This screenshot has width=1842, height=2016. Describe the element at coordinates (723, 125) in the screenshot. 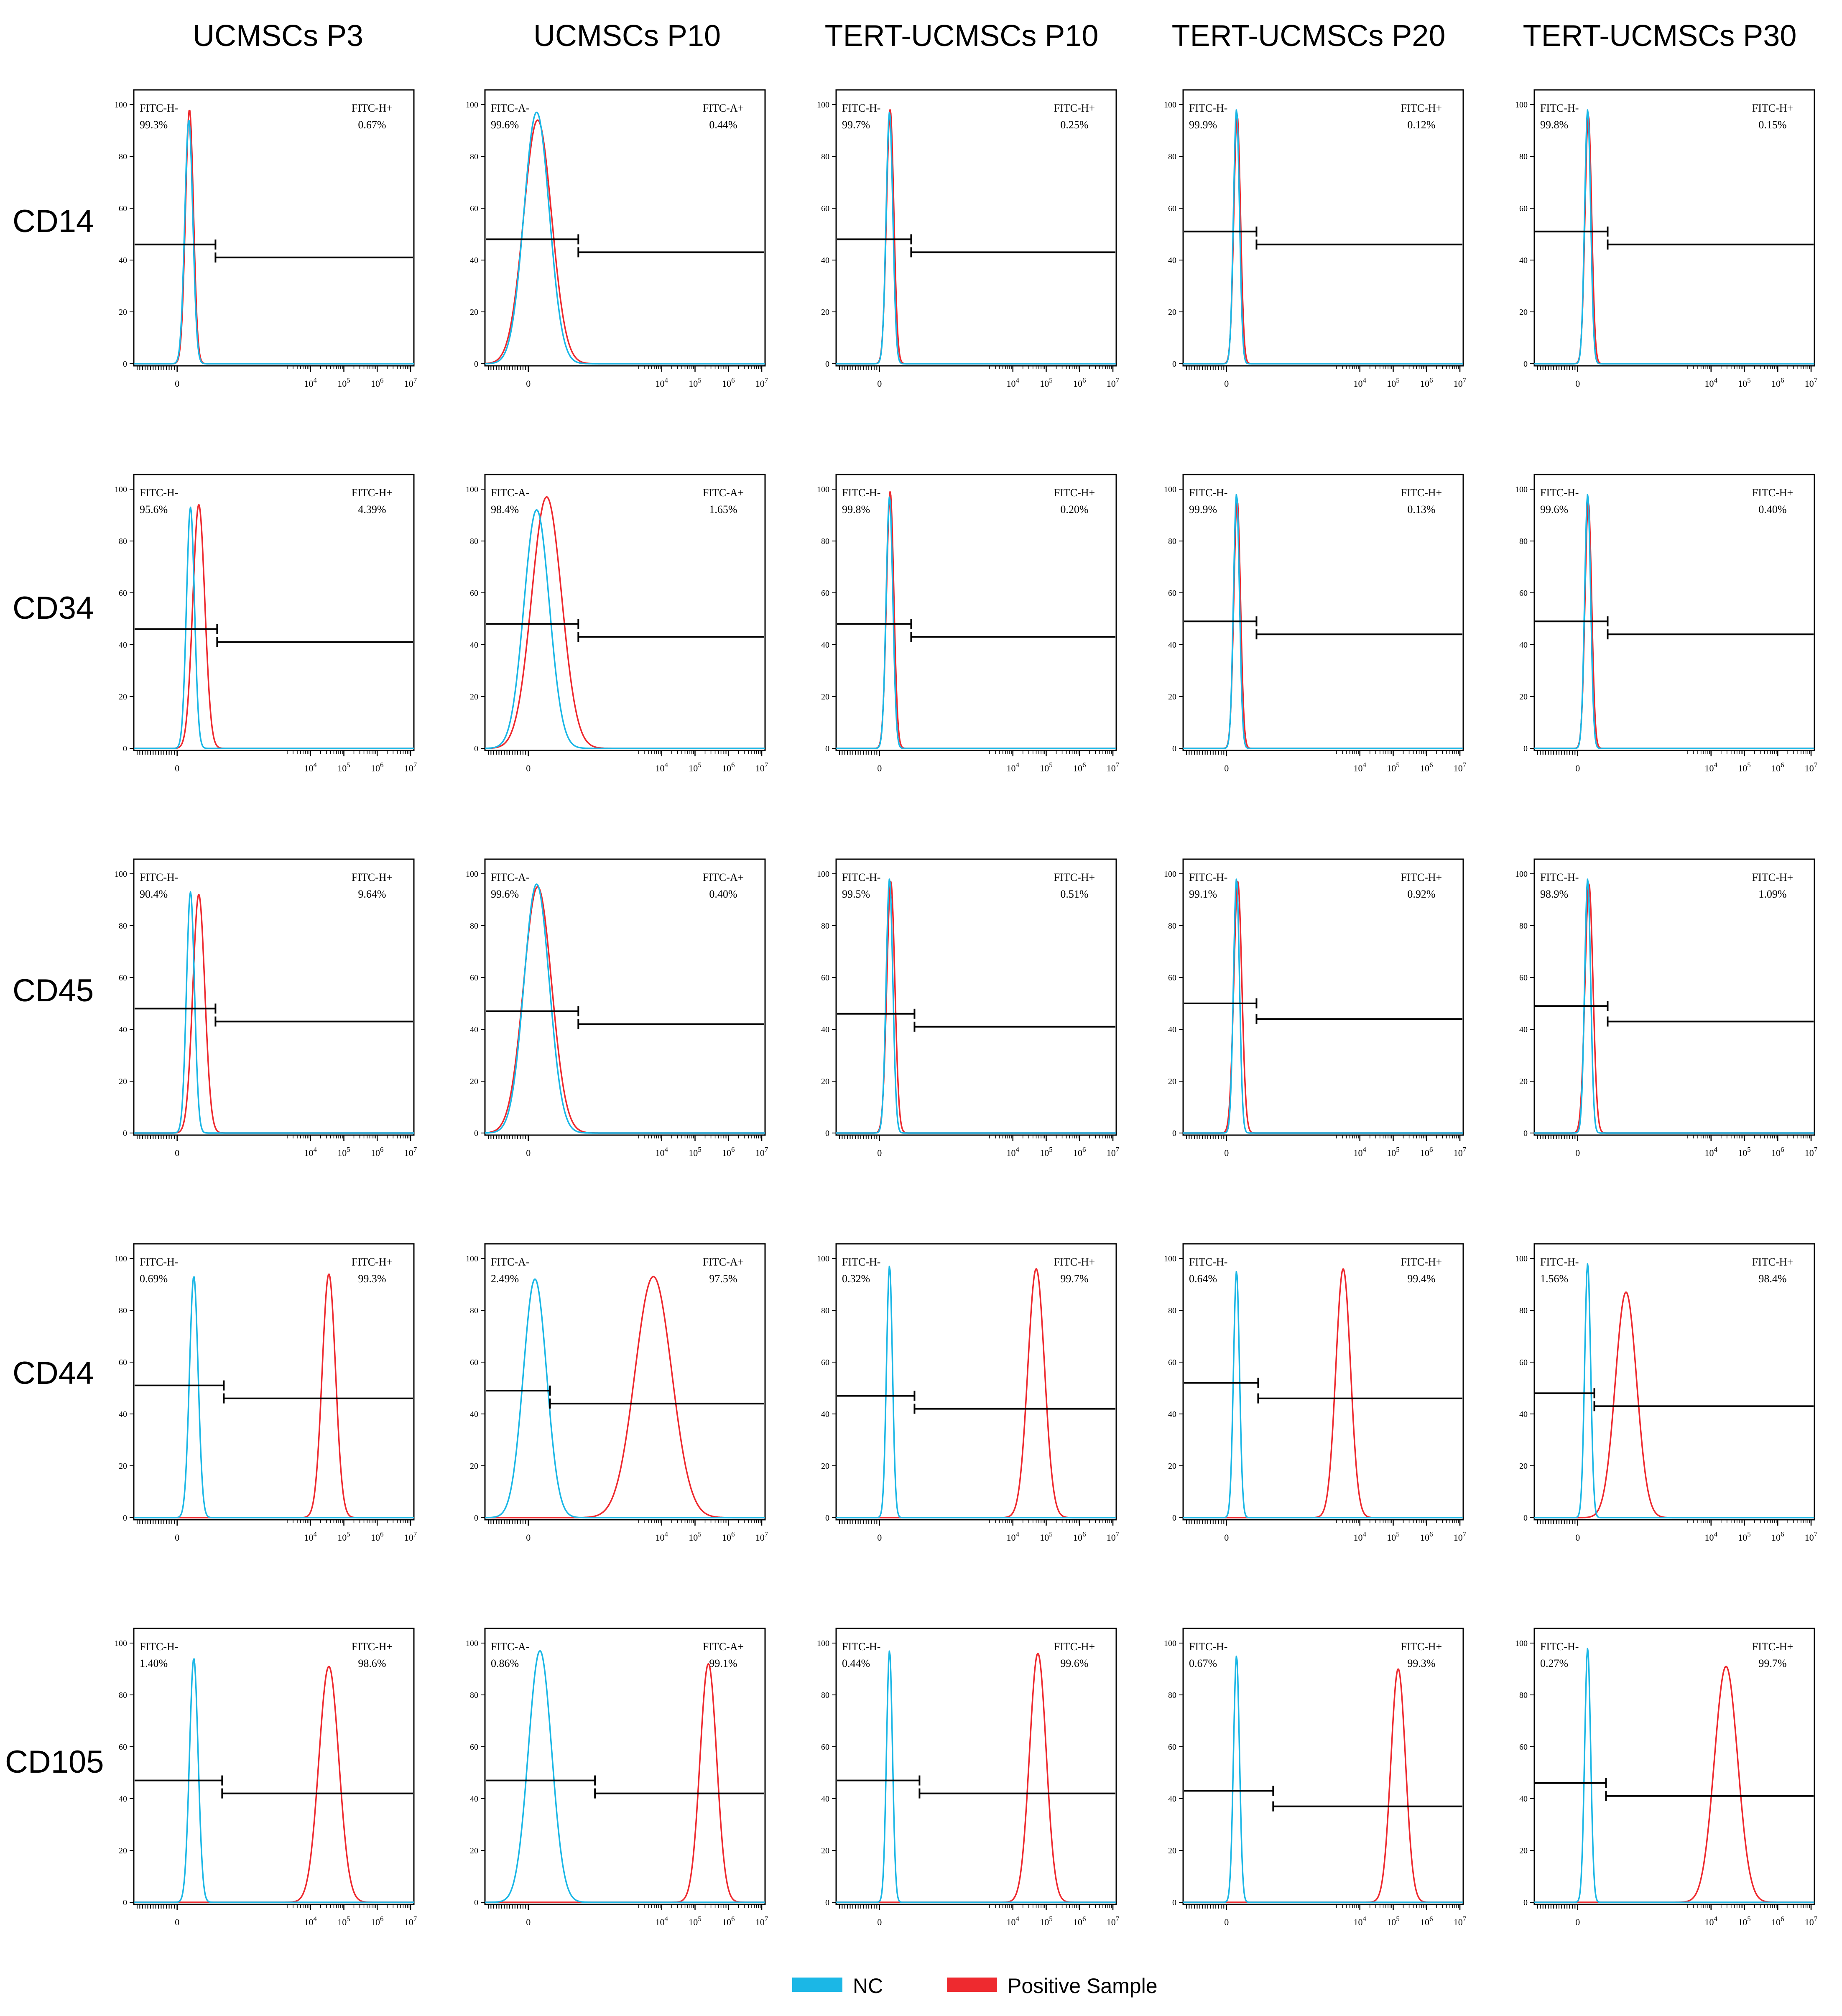

I see `positive-gate-percent: 0.44%` at that location.